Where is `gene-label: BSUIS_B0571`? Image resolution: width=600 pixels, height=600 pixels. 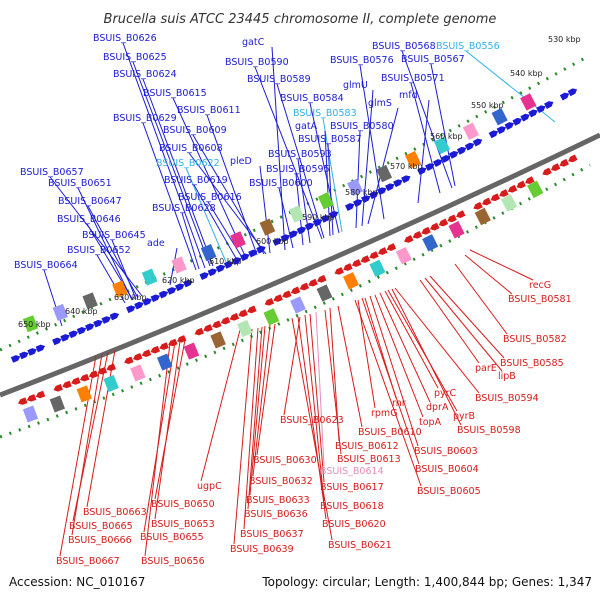 gene-label: BSUIS_B0571 is located at coordinates (413, 78).